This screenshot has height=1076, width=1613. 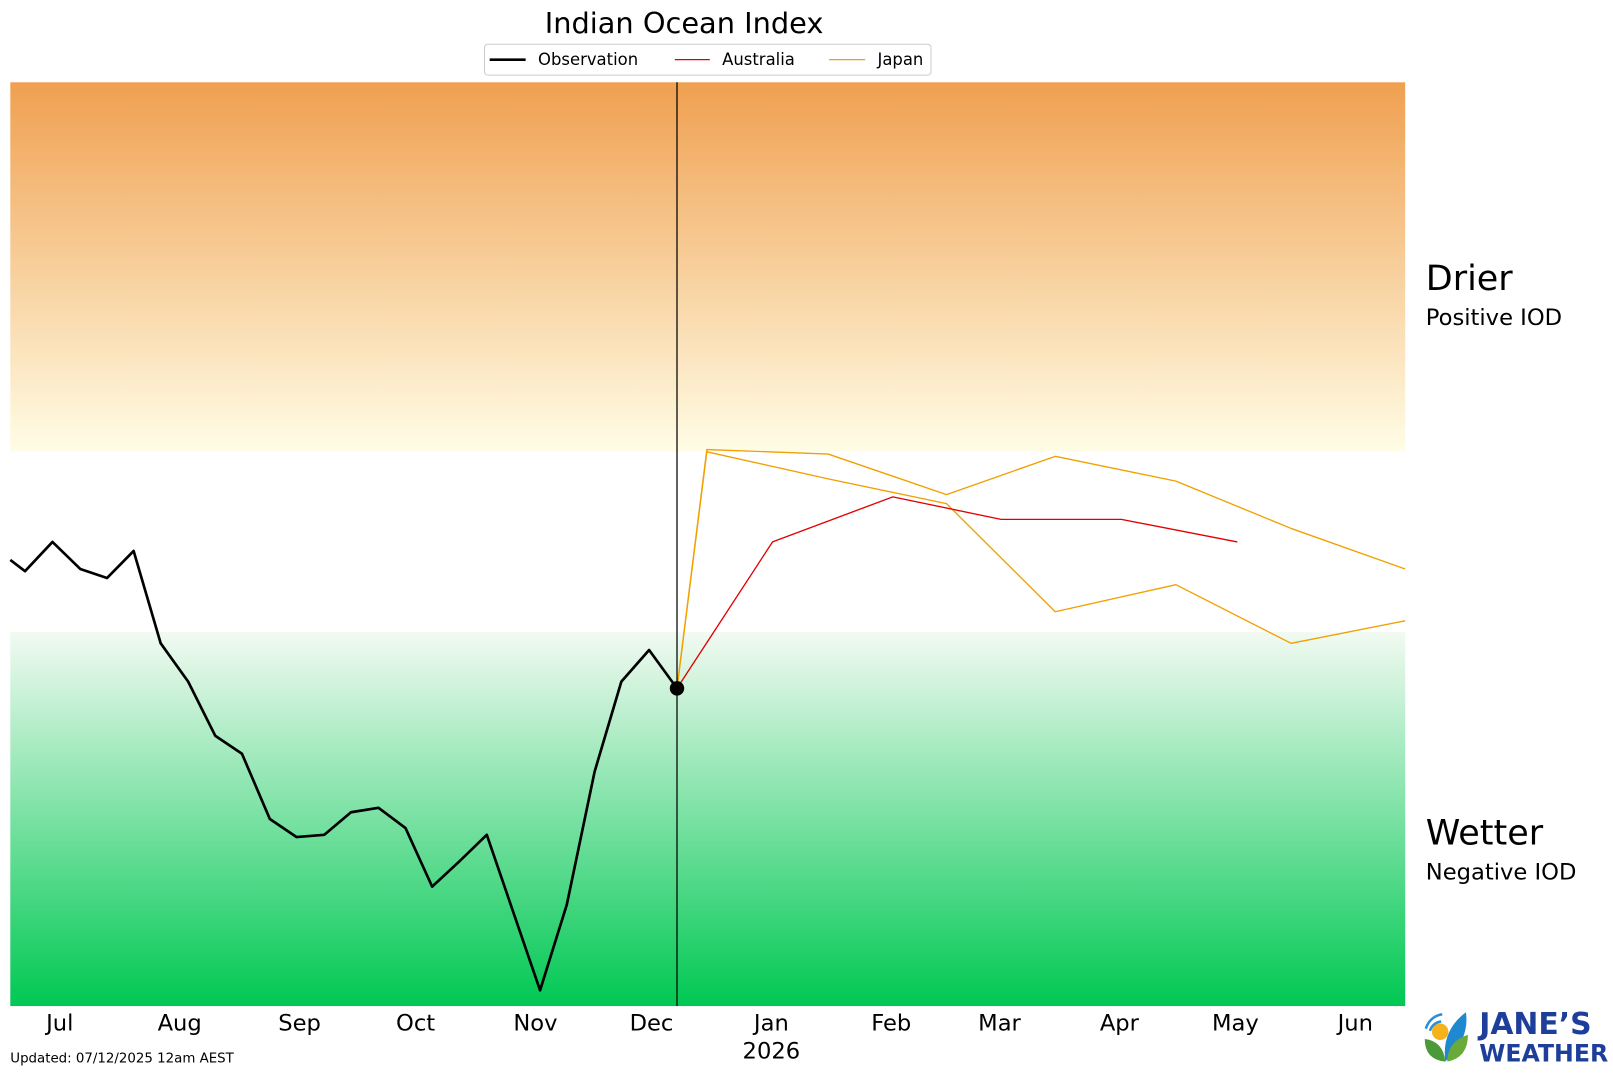 What do you see at coordinates (899, 59) in the screenshot?
I see `legend-label-japan: Japan` at bounding box center [899, 59].